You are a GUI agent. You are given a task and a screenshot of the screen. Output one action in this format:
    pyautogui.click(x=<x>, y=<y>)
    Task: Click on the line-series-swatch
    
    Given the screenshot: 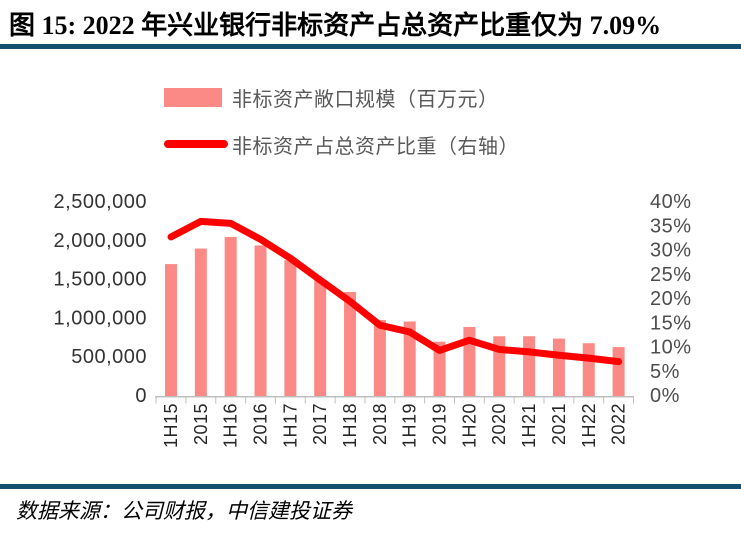 What is the action you would take?
    pyautogui.click(x=196, y=144)
    